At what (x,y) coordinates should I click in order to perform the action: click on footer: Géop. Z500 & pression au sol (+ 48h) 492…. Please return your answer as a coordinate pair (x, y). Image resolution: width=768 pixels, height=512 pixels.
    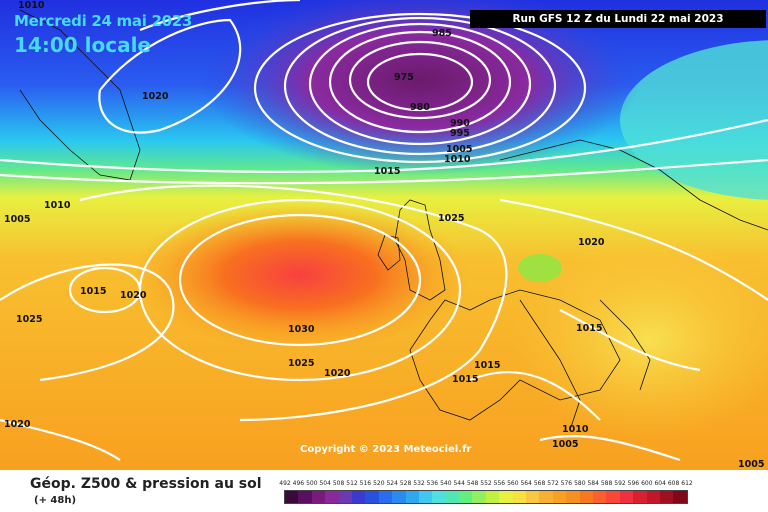
    Looking at the image, I should click on (384, 491).